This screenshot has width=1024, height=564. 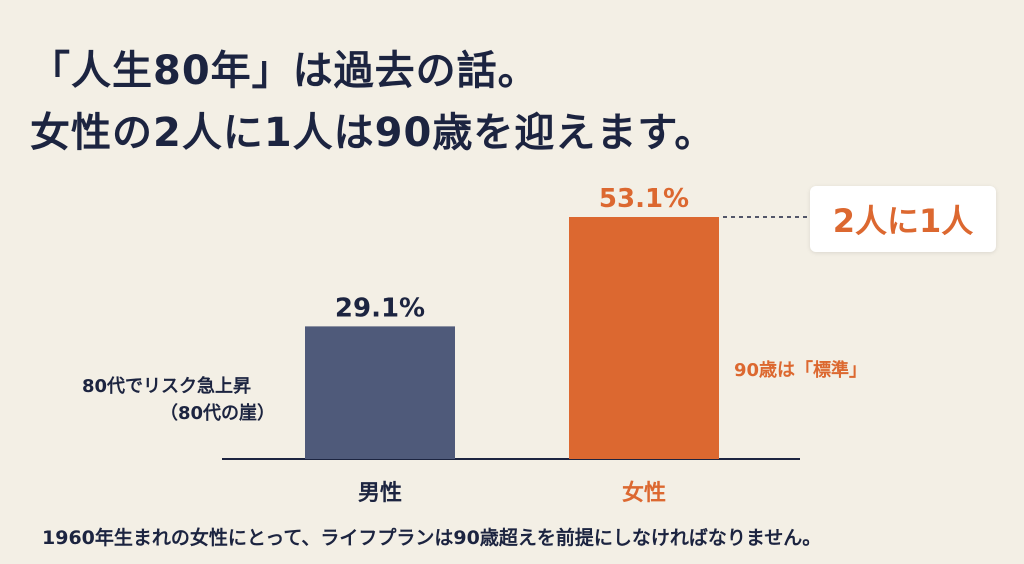 What do you see at coordinates (801, 370) in the screenshot?
I see `female-note: 90歳は「標準」` at bounding box center [801, 370].